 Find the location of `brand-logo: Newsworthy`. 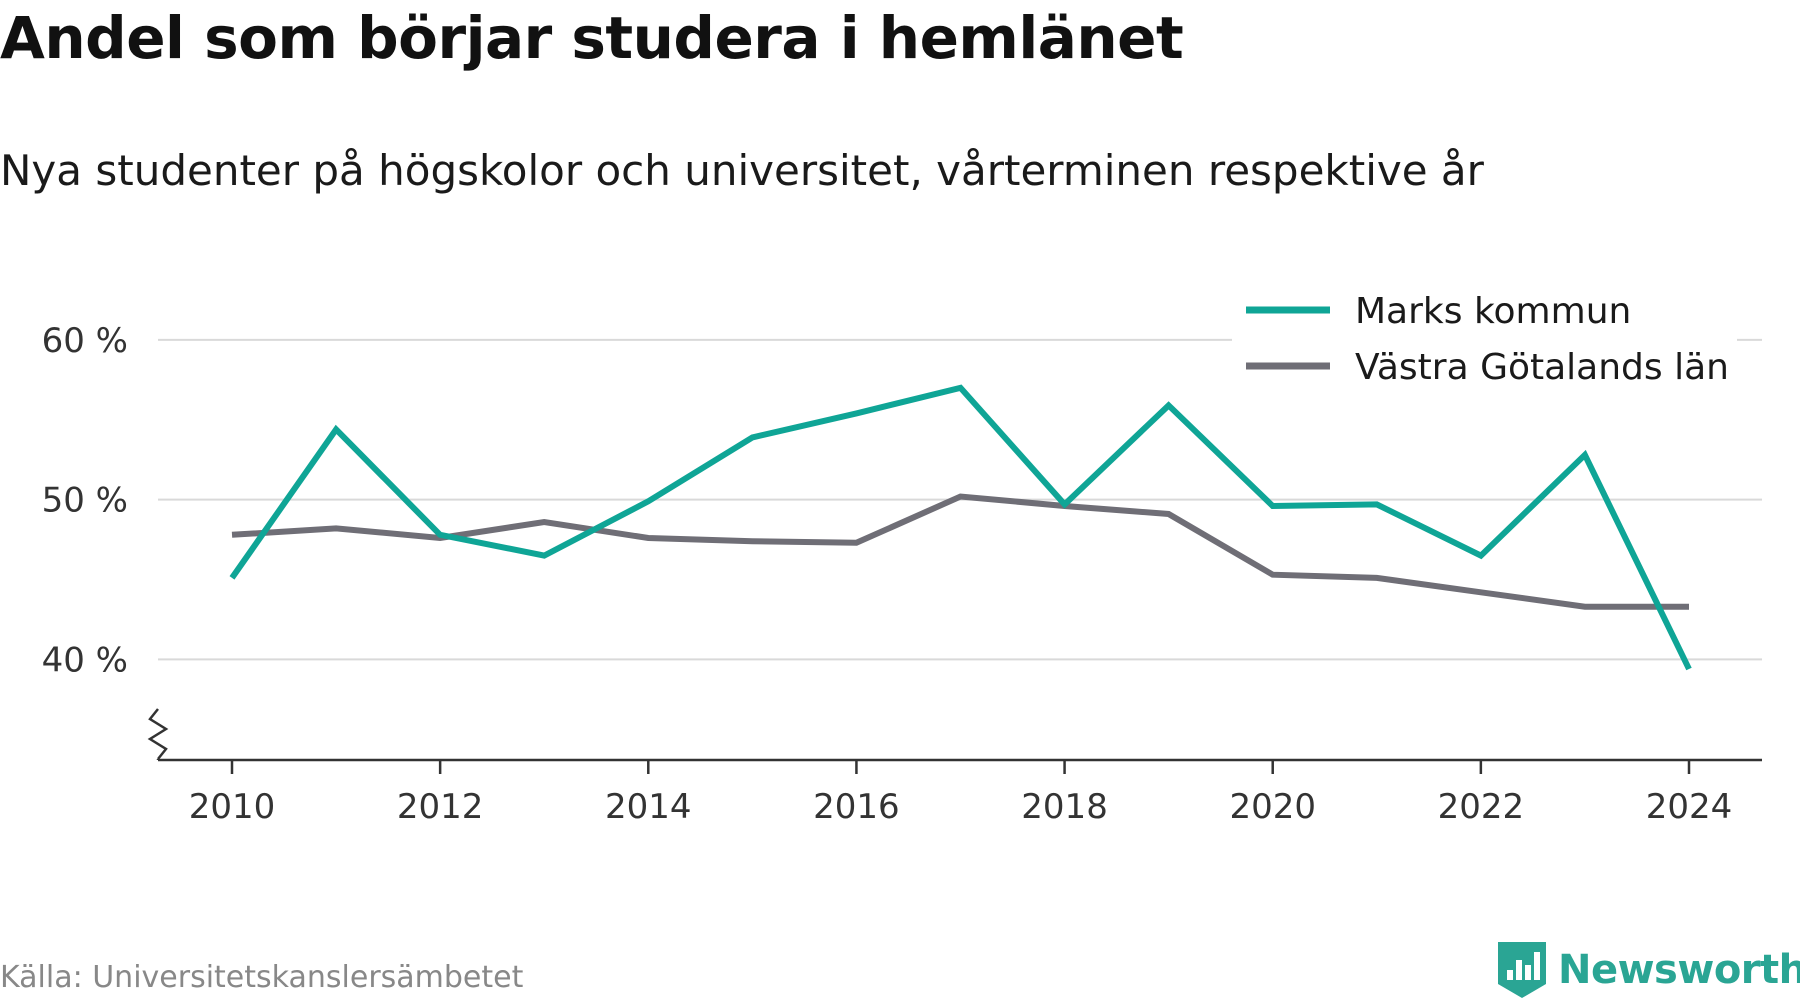

brand-logo: Newsworthy is located at coordinates (1648, 970).